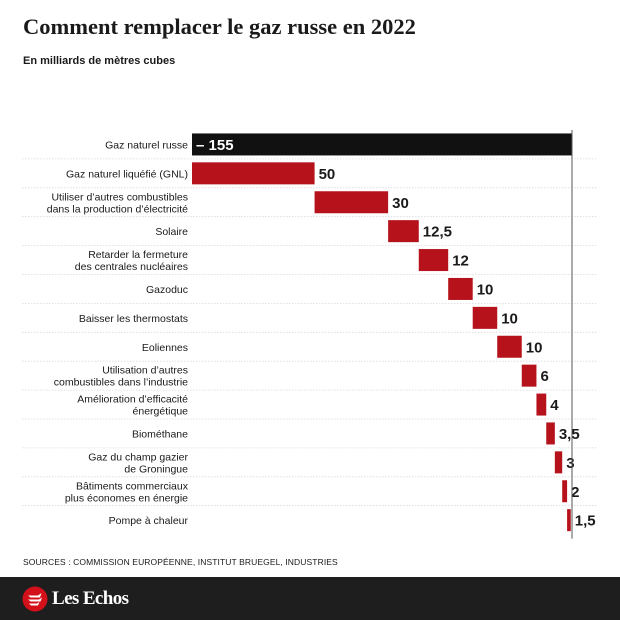 This screenshot has width=620, height=620. Describe the element at coordinates (138, 255) in the screenshot. I see `category-label-5-line-1: Retarder la fermeture` at that location.